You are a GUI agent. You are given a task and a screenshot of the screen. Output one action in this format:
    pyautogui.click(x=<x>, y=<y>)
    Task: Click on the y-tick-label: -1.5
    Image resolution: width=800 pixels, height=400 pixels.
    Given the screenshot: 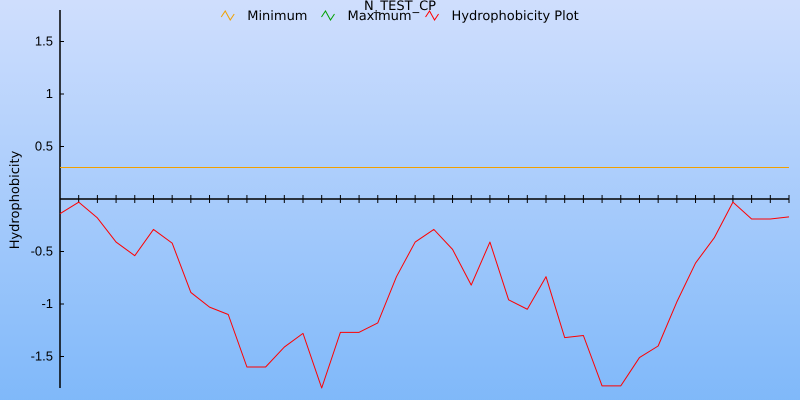 What is the action you would take?
    pyautogui.click(x=41, y=356)
    